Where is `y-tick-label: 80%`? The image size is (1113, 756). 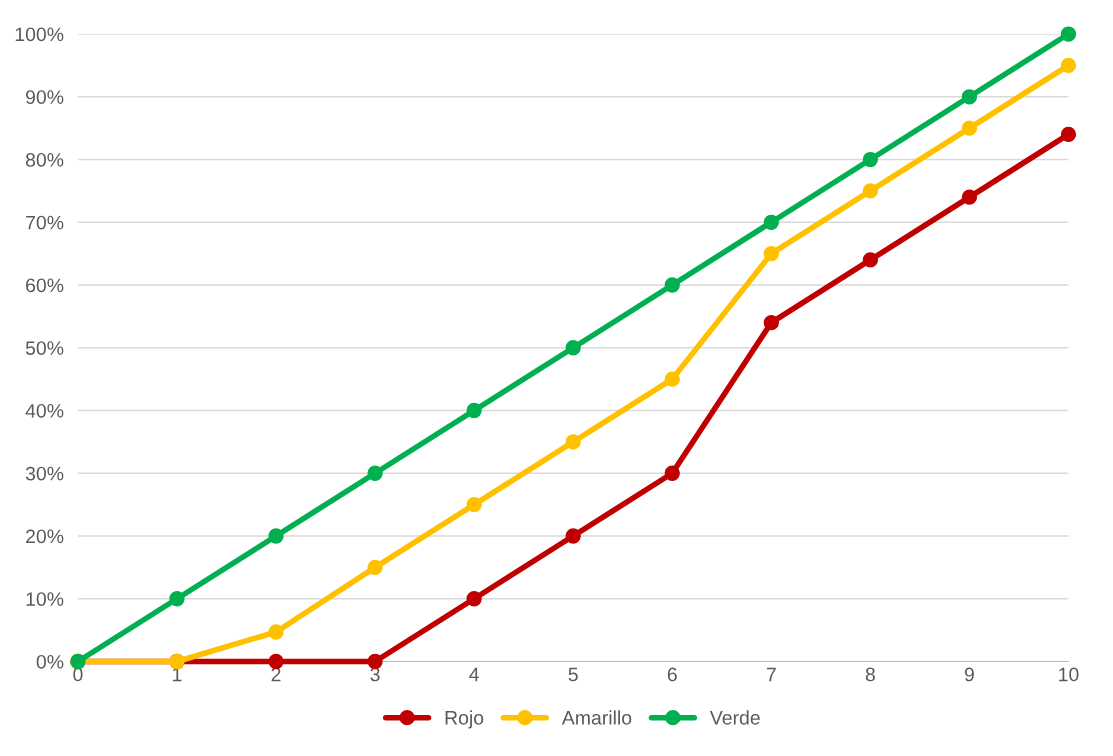
y-tick-label: 80% is located at coordinates (44, 159).